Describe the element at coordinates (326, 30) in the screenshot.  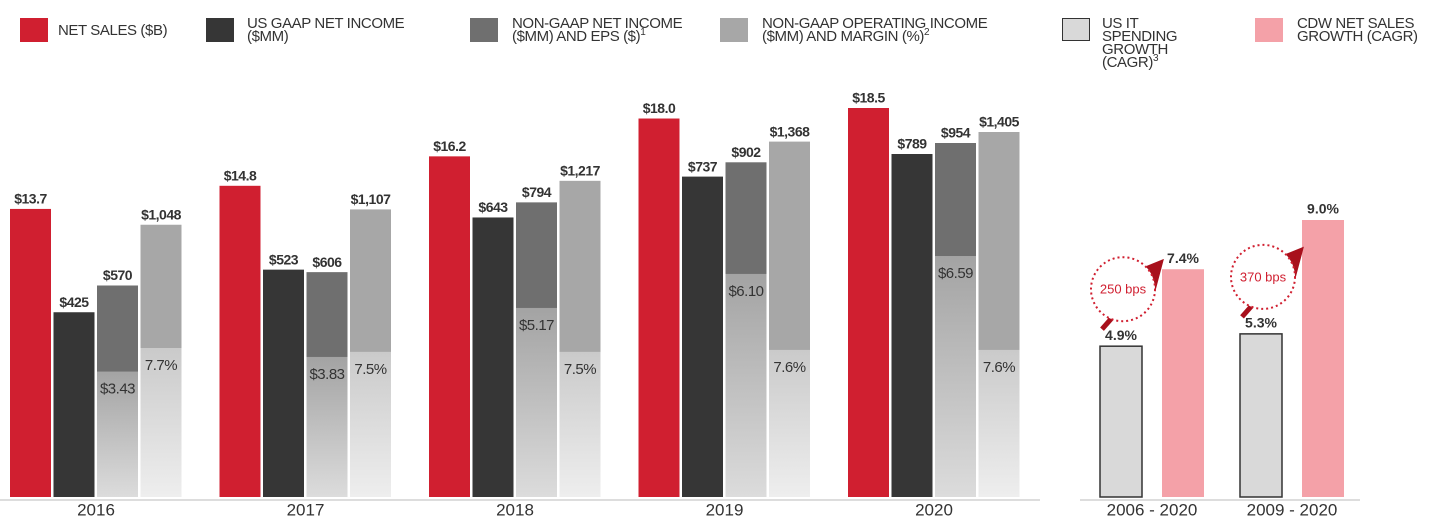
I see `legend-text: US GAAP NET INCOME ($MM)` at that location.